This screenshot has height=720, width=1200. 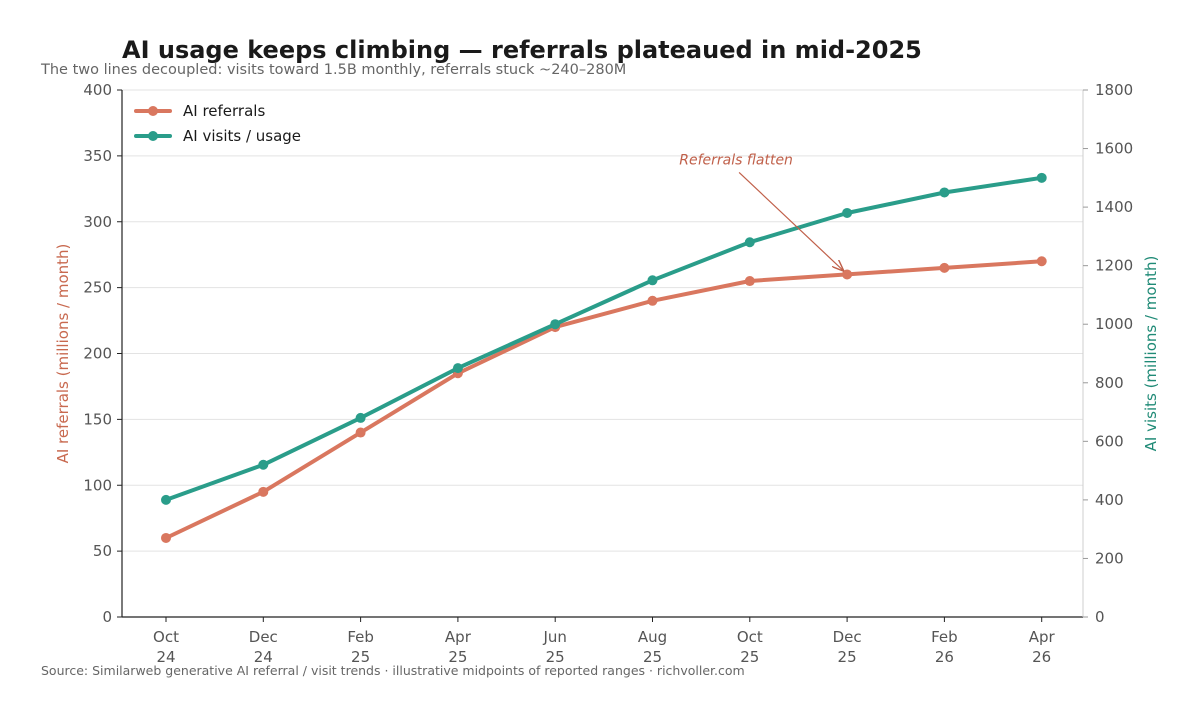 I want to click on annotations: Referrals flatten, so click(x=761, y=211).